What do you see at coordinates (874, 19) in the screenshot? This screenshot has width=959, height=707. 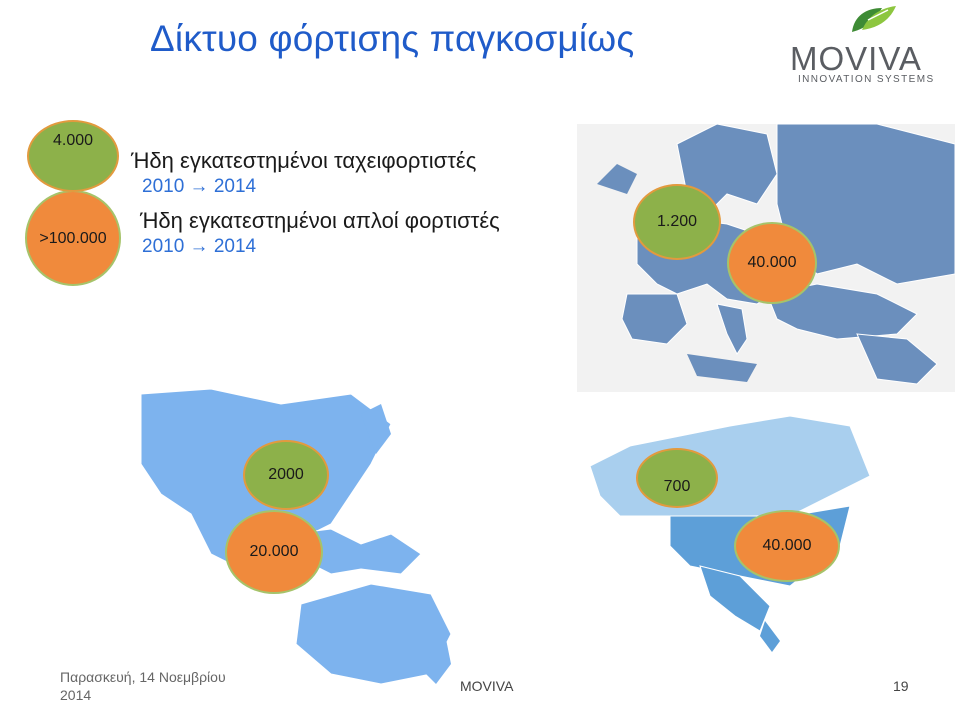 I see `leaf-icon` at bounding box center [874, 19].